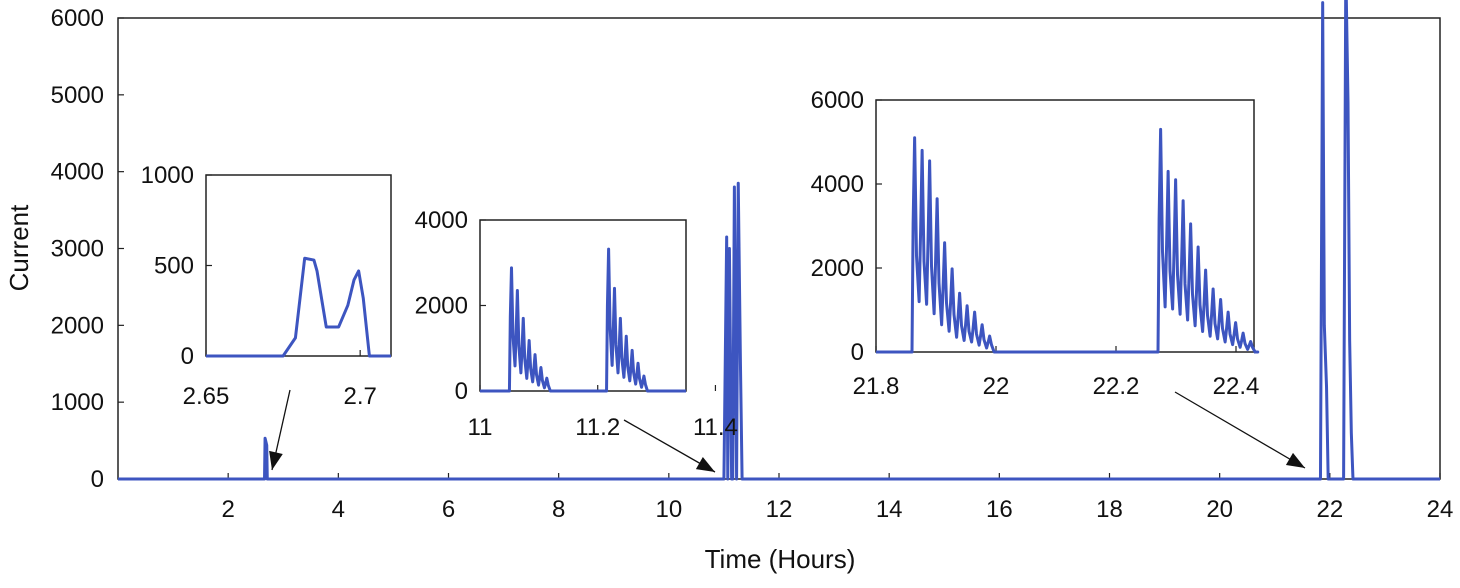 This screenshot has height=588, width=1460. What do you see at coordinates (167, 175) in the screenshot?
I see `inset-1-ytick-label: 1000` at bounding box center [167, 175].